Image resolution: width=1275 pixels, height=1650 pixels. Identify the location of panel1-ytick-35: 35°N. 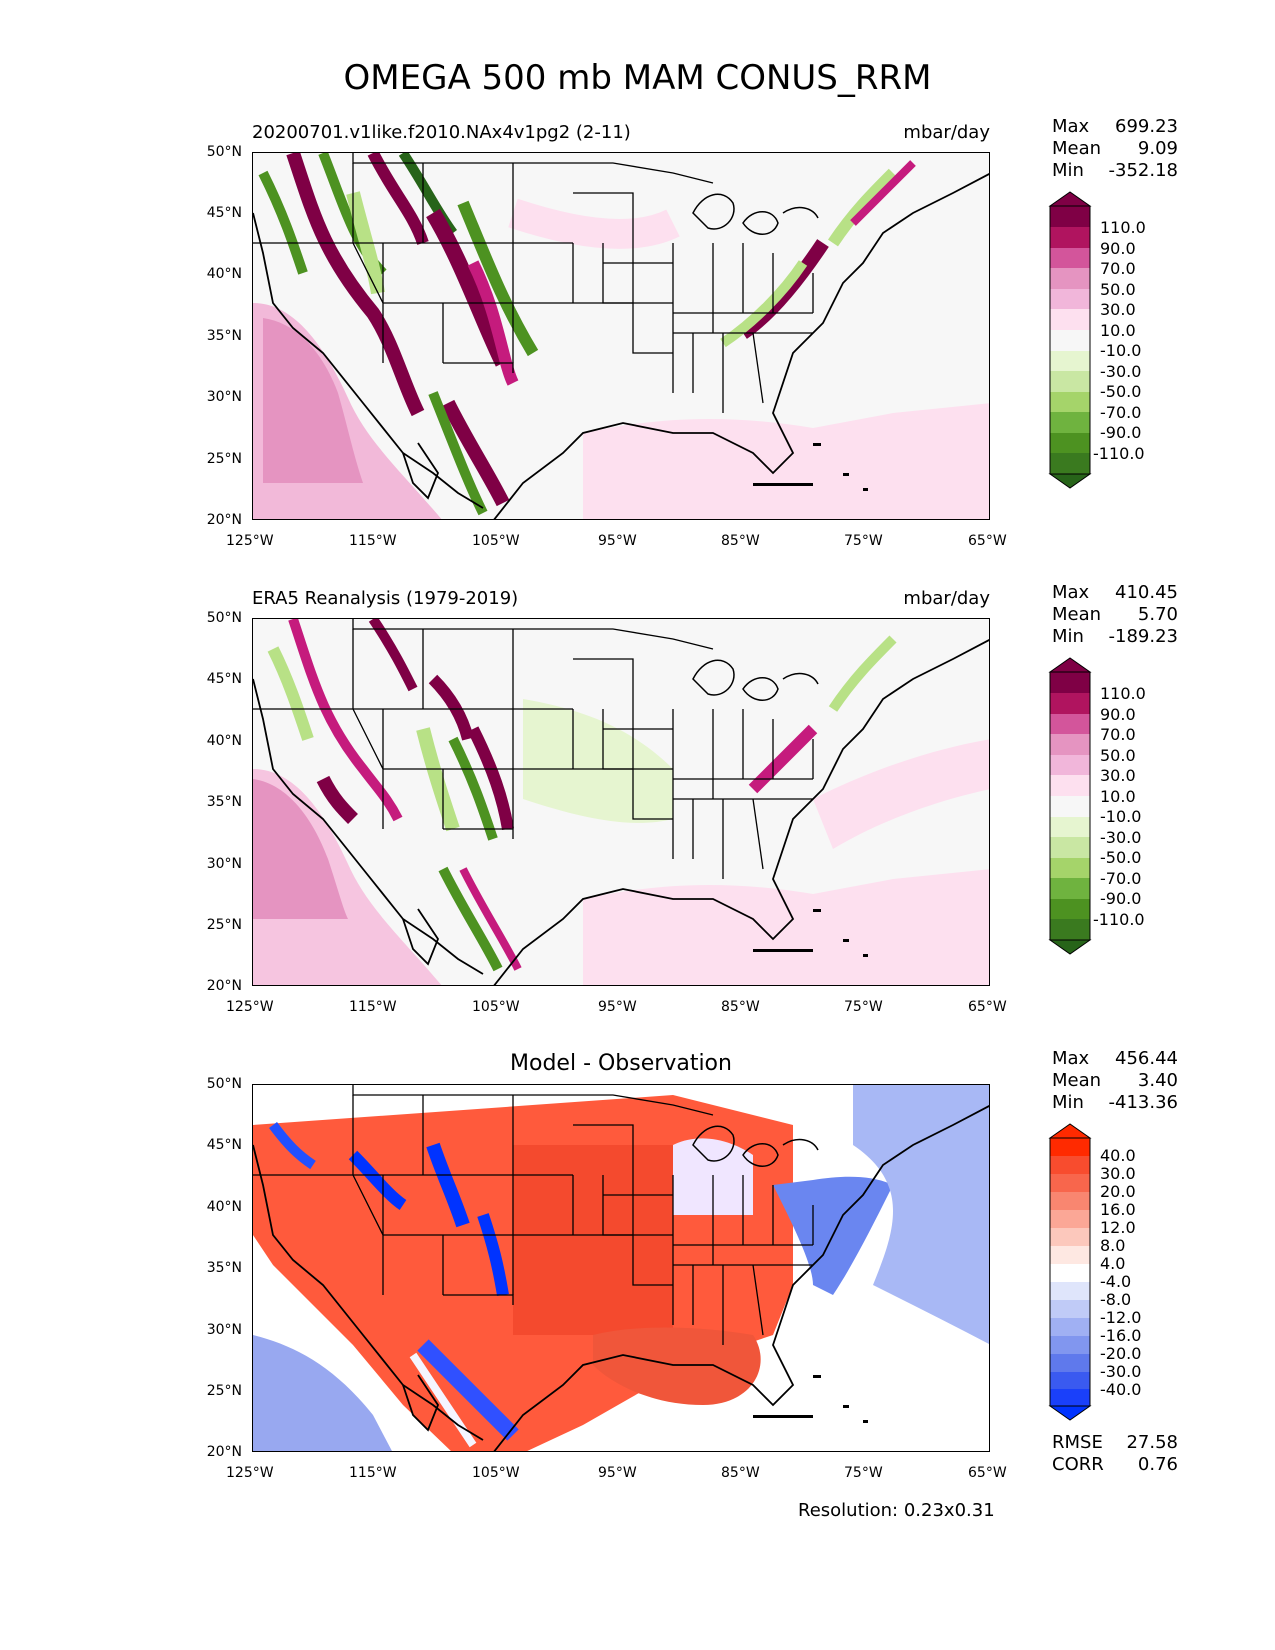
(224, 336).